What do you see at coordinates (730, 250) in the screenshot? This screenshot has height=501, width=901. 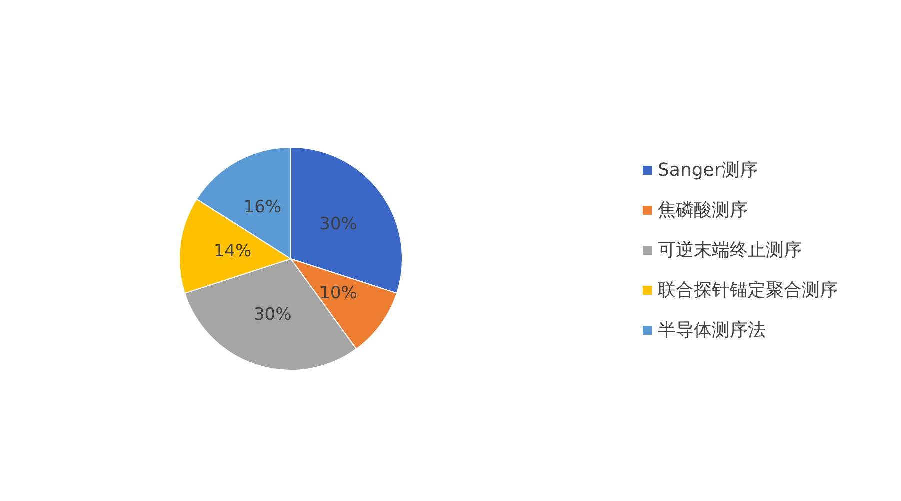 I see `legend-label: 可逆末端终止测序` at bounding box center [730, 250].